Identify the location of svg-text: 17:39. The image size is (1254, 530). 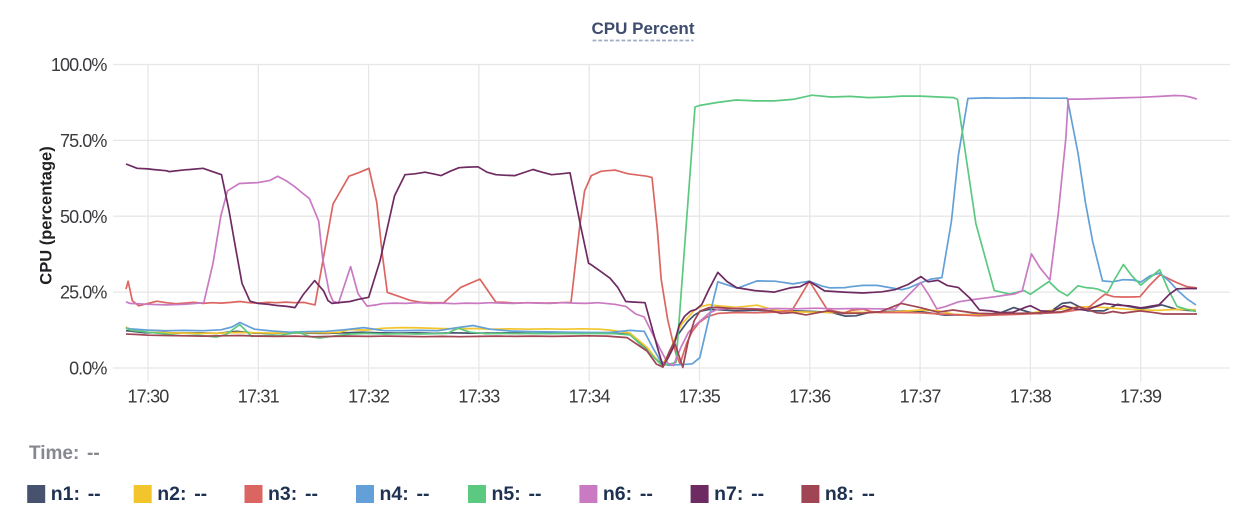
(1141, 397).